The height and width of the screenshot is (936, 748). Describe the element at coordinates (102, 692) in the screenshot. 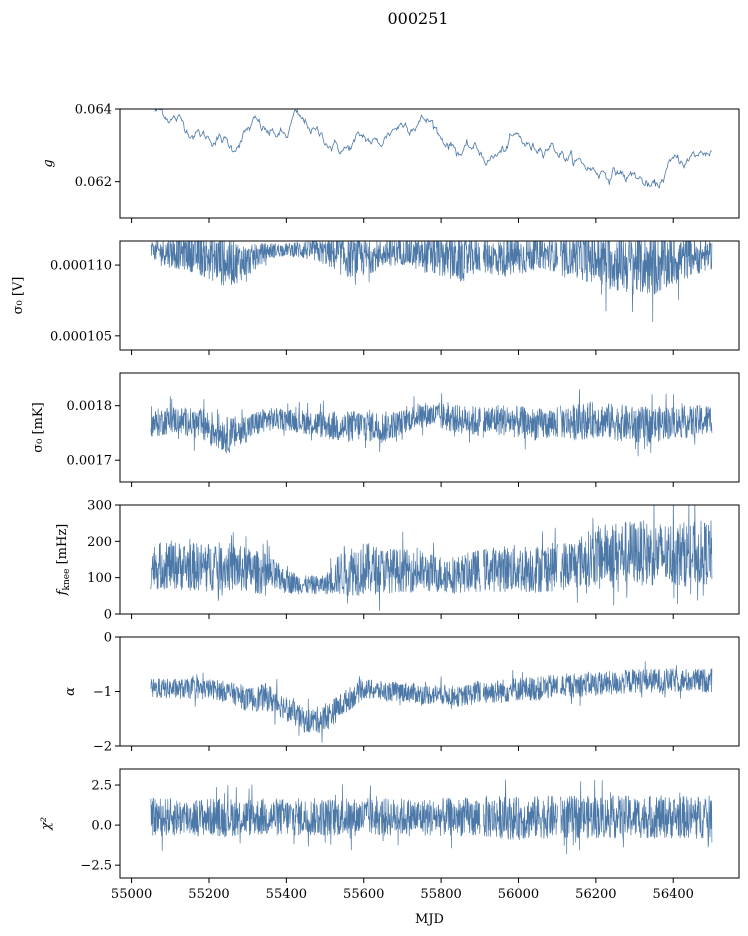

I see `ytick-label-alpha: −1` at that location.